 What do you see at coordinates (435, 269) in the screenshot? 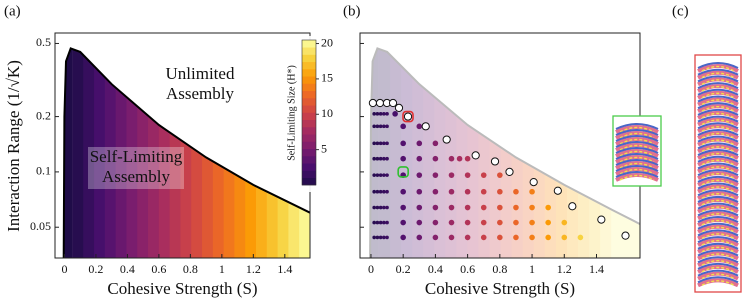
I see `x-tick-label: 0.4` at bounding box center [435, 269].